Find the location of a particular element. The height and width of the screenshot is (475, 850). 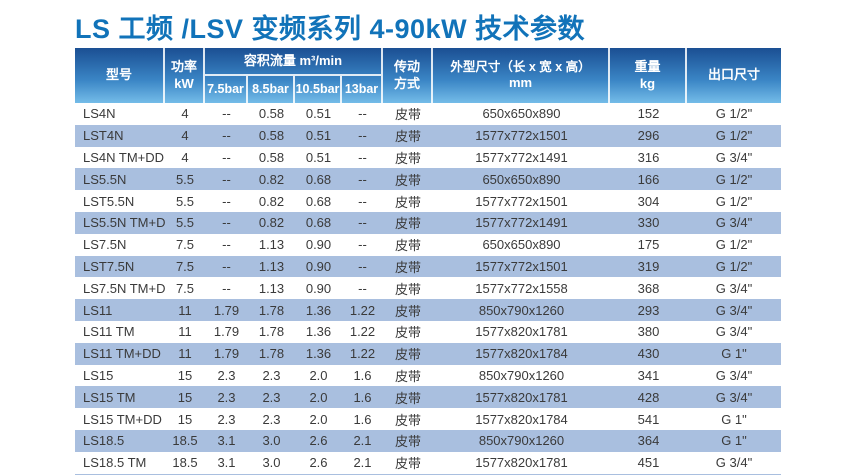

model-cell: LS18.5 is located at coordinates (104, 441).